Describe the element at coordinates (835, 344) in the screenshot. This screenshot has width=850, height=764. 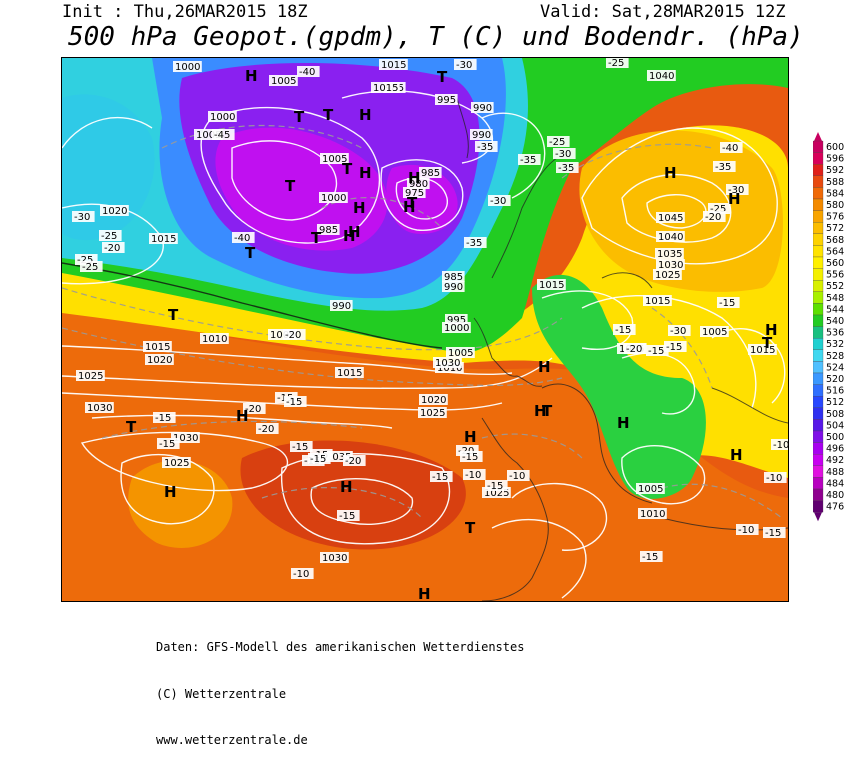
I see `legend-label: 532` at that location.